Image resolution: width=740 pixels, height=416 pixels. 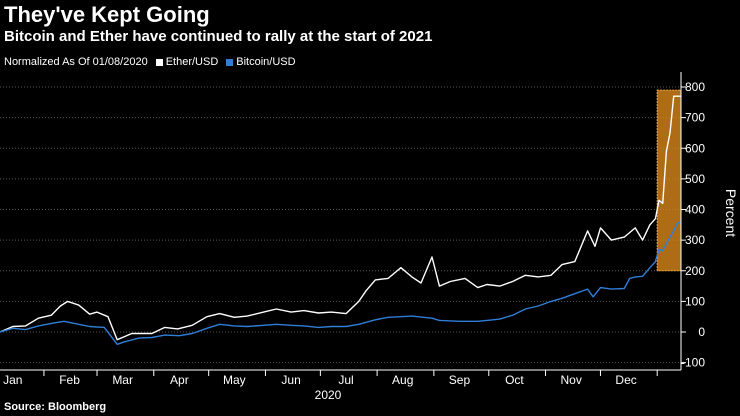 I want to click on y-tick-label: 400, so click(x=695, y=210).